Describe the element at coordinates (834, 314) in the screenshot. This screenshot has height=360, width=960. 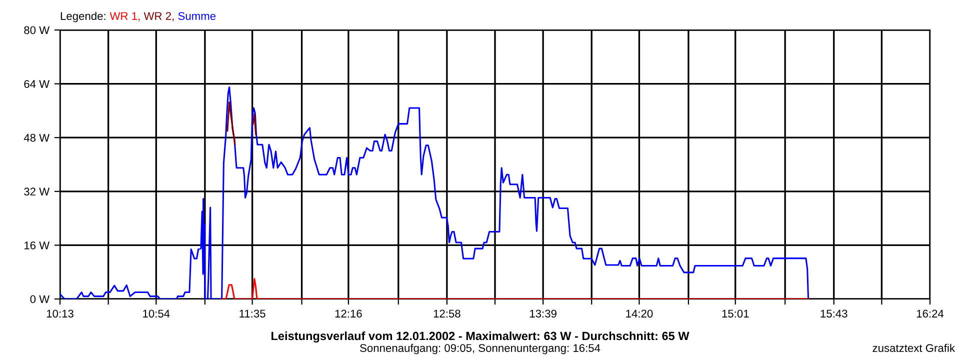
I see `x-tick-label: 15:43` at that location.